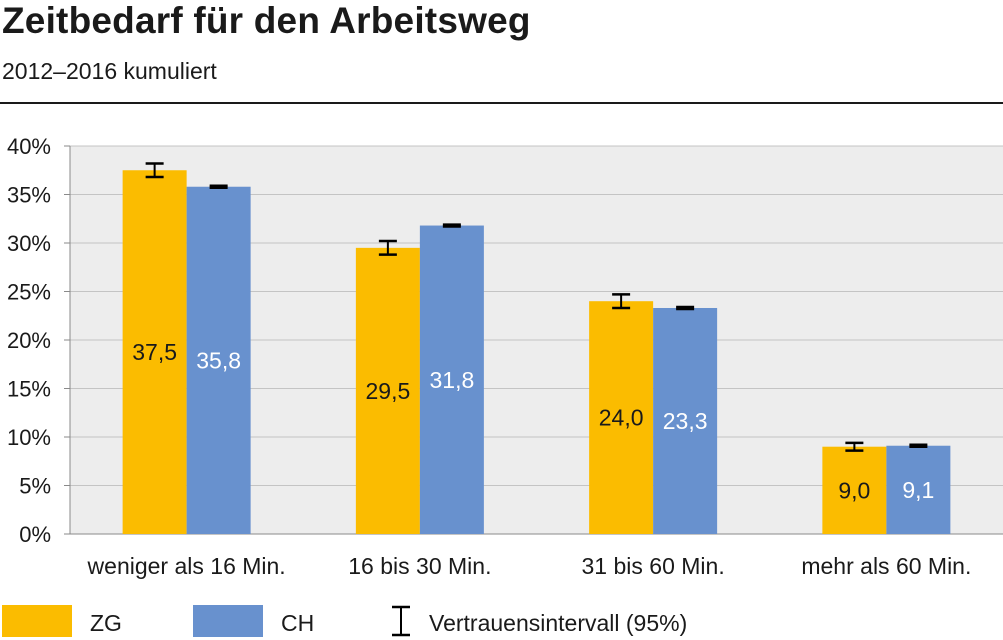  What do you see at coordinates (886, 566) in the screenshot?
I see `x-category-label: mehr als 60 Min.` at bounding box center [886, 566].